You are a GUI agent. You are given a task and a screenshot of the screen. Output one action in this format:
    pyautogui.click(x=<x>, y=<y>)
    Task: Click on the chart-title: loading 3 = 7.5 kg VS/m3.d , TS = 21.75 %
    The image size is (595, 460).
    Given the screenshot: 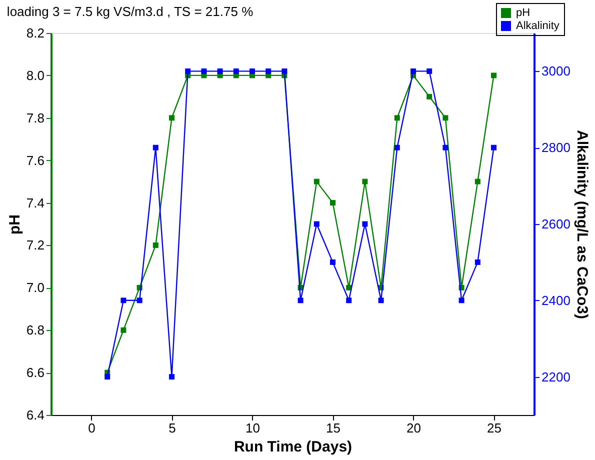 What is the action you would take?
    pyautogui.click(x=130, y=11)
    